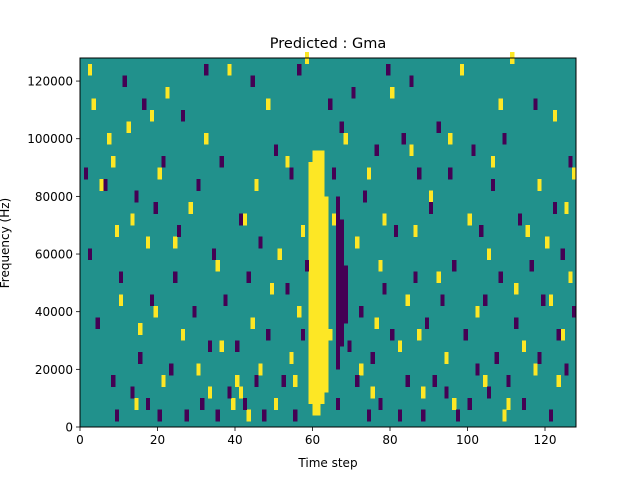 This screenshot has width=640, height=480. What do you see at coordinates (54, 312) in the screenshot?
I see `y-tick-label: 40000` at bounding box center [54, 312].